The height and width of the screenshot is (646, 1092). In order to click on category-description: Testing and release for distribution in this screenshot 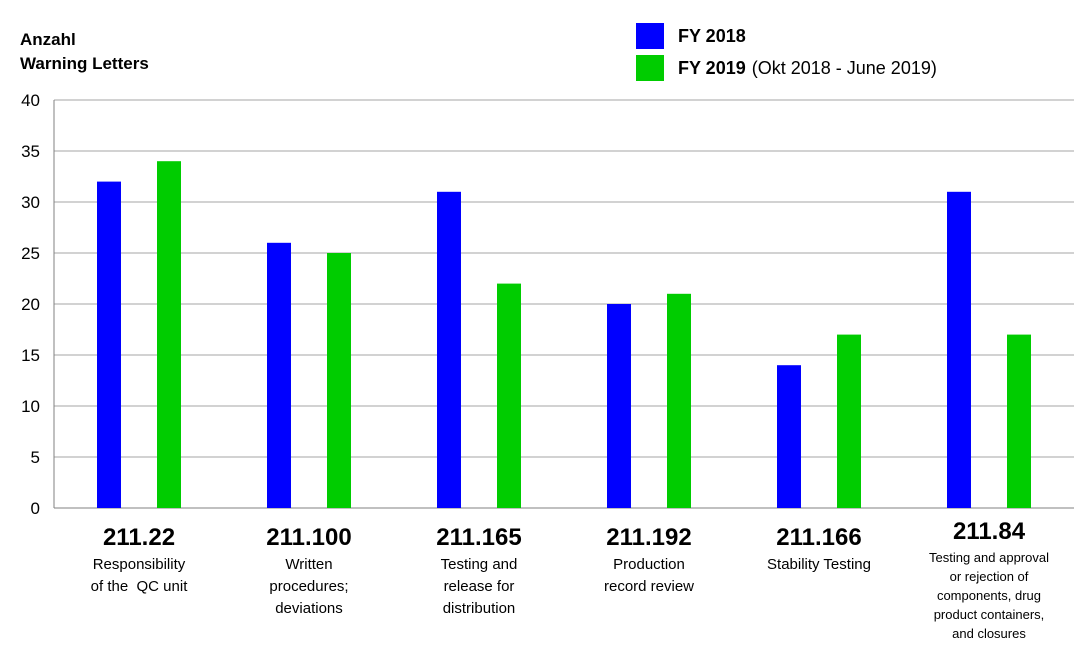, I will do `click(479, 587)`.